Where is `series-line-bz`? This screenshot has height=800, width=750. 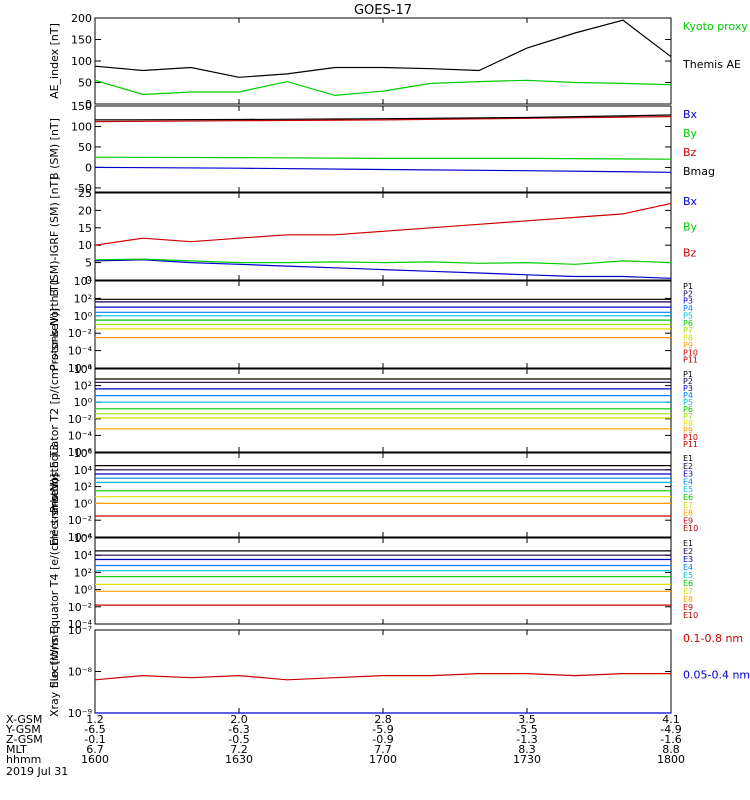 series-line-bz is located at coordinates (383, 119).